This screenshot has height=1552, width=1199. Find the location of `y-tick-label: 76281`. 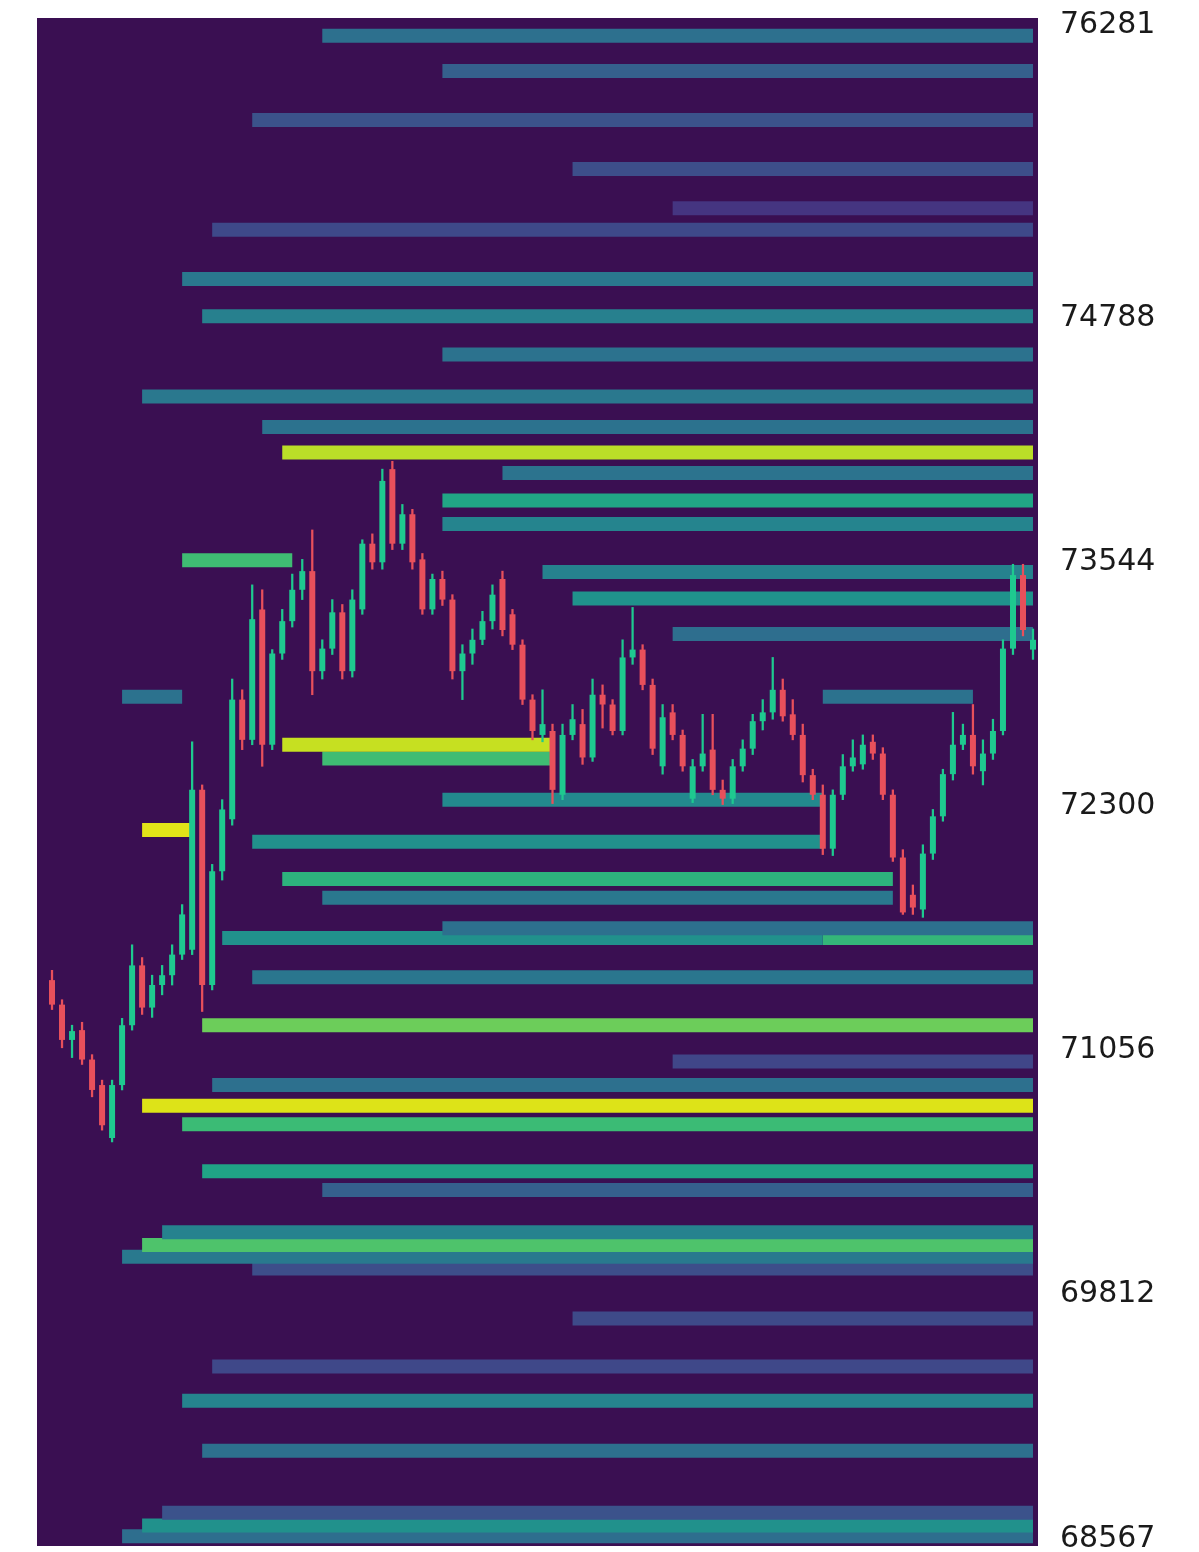

y-tick-label: 76281 is located at coordinates (1108, 23).